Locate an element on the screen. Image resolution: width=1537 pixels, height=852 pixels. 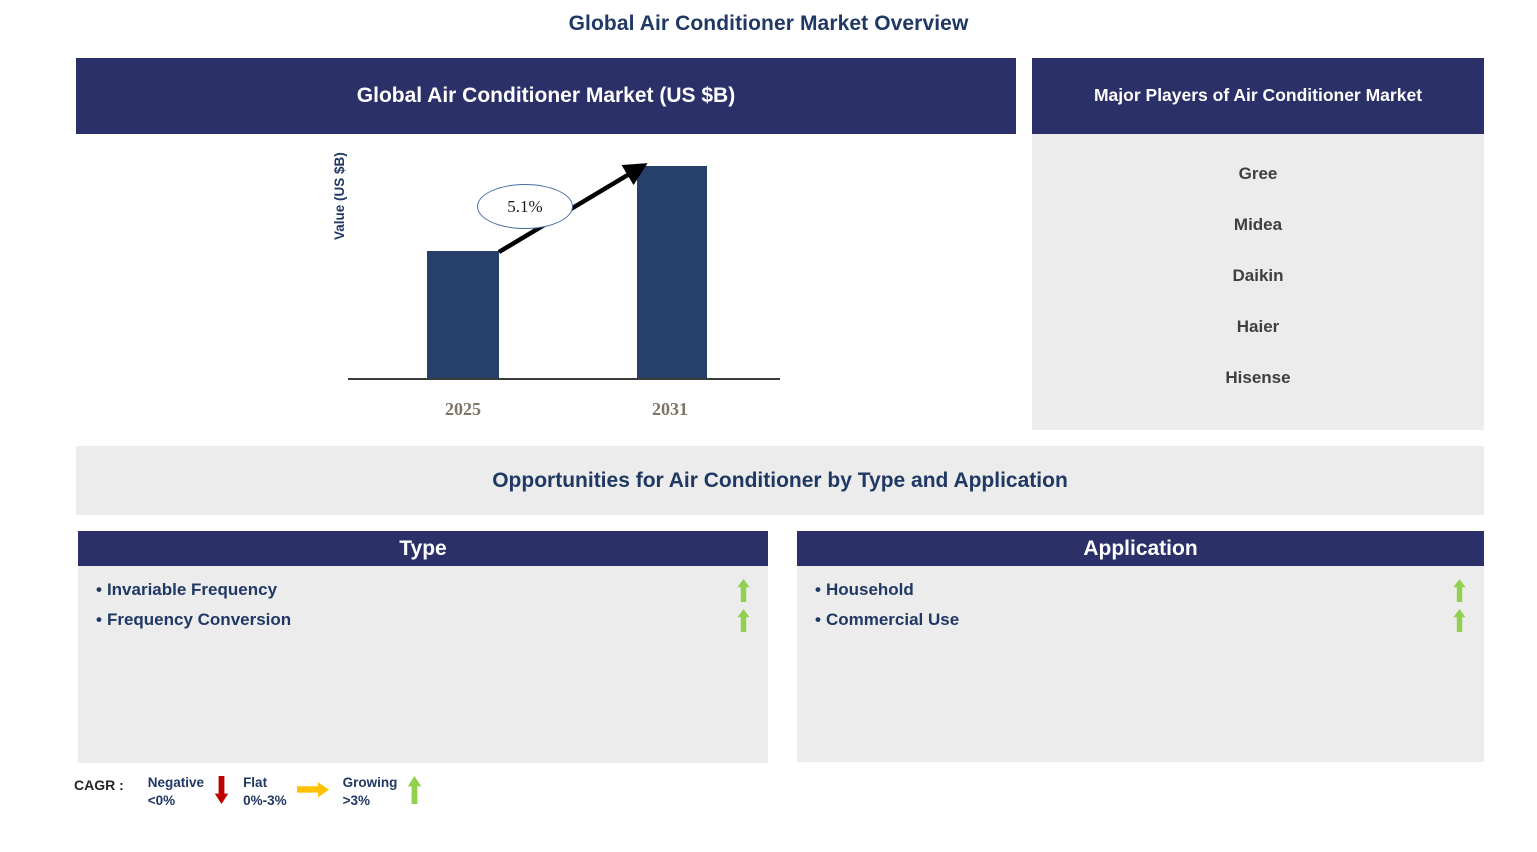
application-item-label: • Commercial Use is located at coordinates (887, 619).